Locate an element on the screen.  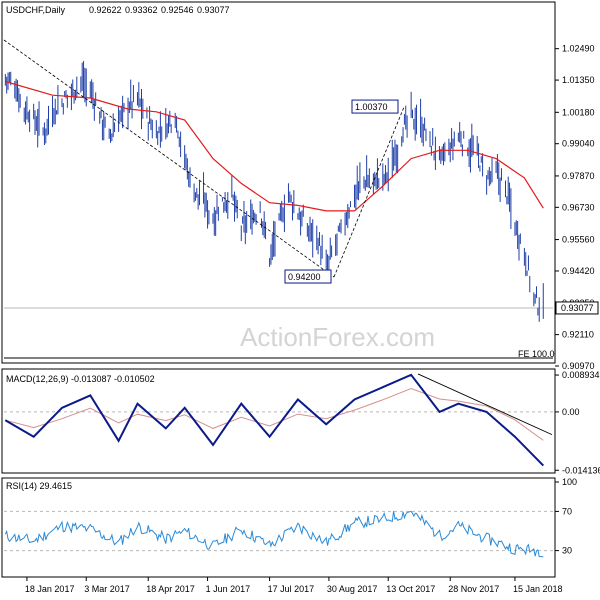
ohlc-low: 0.92546 is located at coordinates (177, 10).